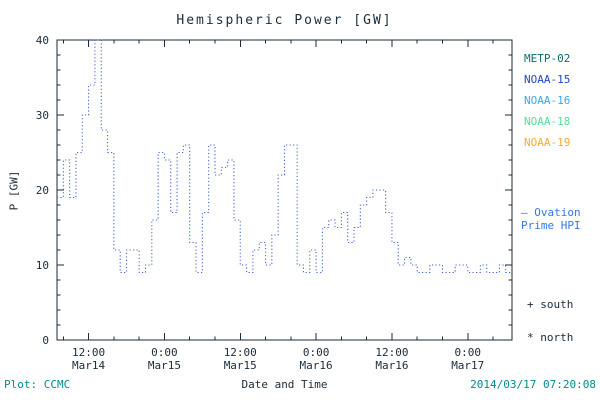  Describe the element at coordinates (42, 190) in the screenshot. I see `y-tick-label: 20` at that location.